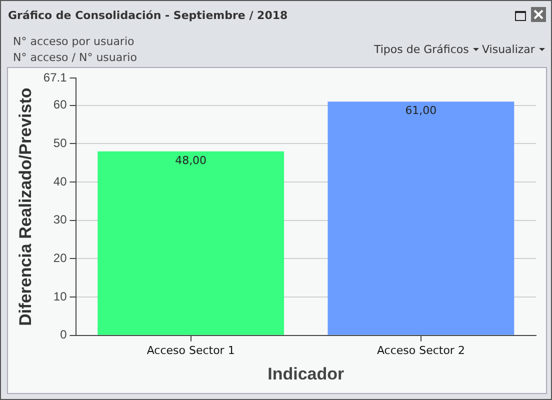 Image resolution: width=552 pixels, height=400 pixels. What do you see at coordinates (60, 181) in the screenshot?
I see `y-tick-label: 40` at bounding box center [60, 181].